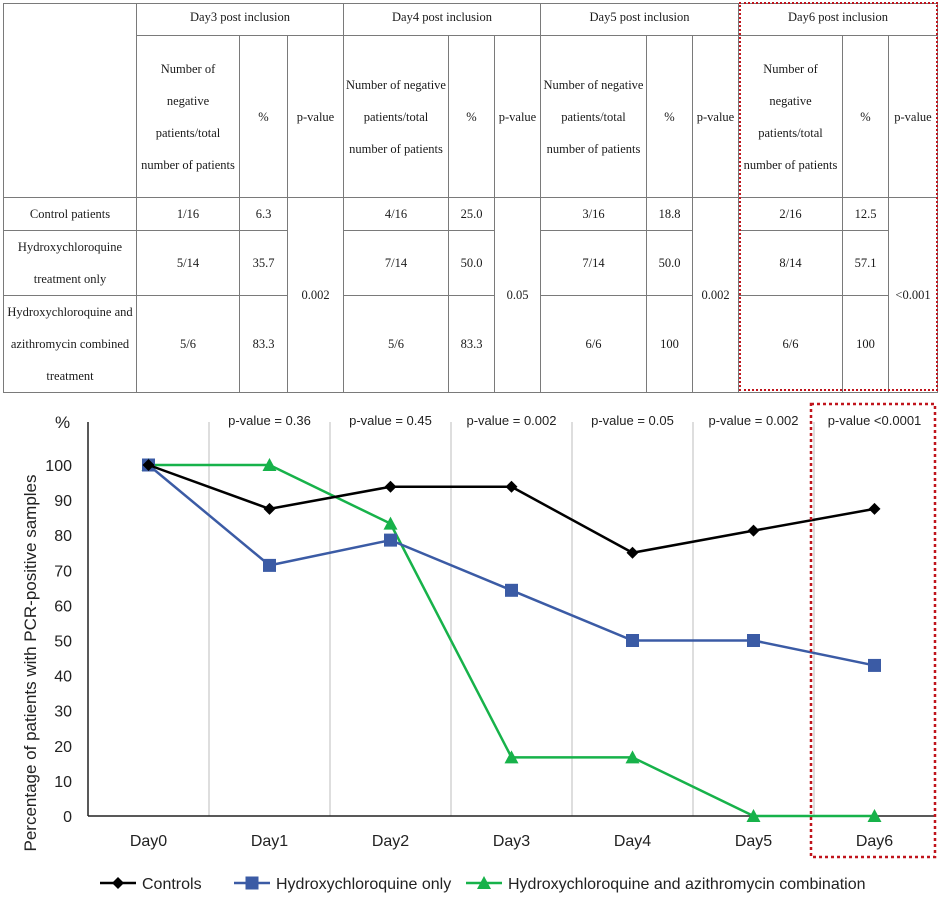 This screenshot has width=945, height=908. Describe the element at coordinates (269, 420) in the screenshot. I see `pvalue-label: p-value = 0.36` at that location.